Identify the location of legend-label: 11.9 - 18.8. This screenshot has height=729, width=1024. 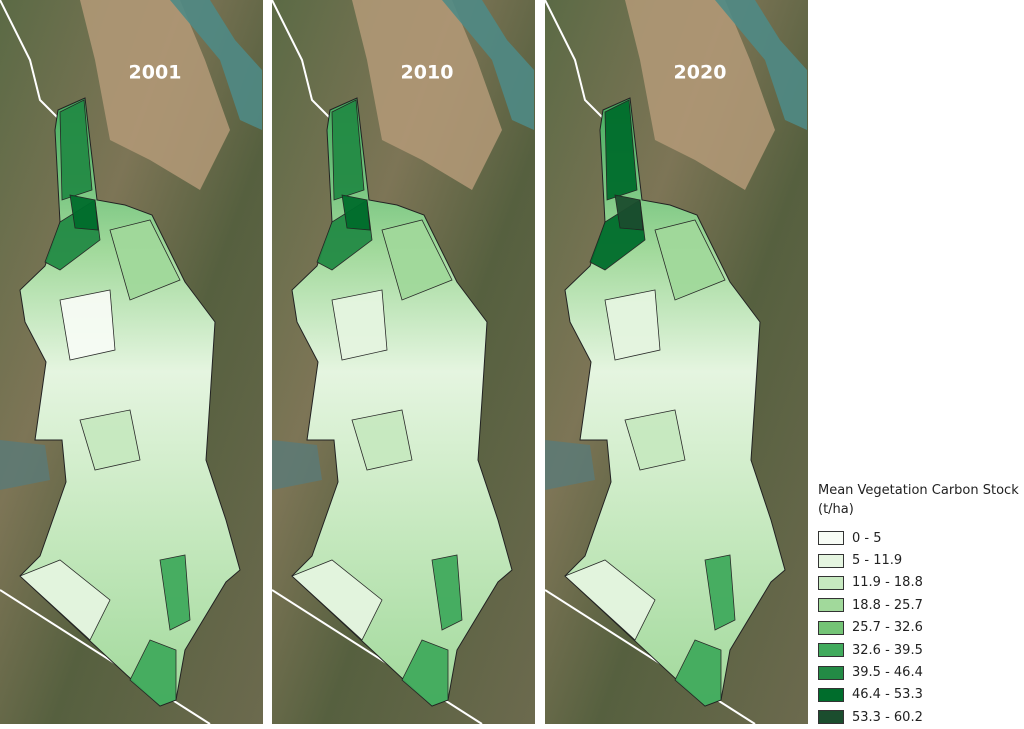
(887, 583).